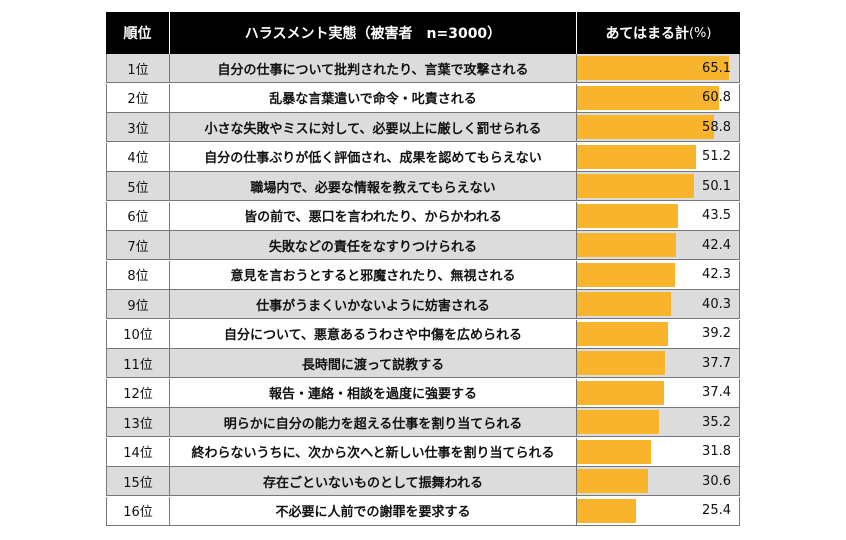  What do you see at coordinates (138, 481) in the screenshot?
I see `row-rank: 15位` at bounding box center [138, 481].